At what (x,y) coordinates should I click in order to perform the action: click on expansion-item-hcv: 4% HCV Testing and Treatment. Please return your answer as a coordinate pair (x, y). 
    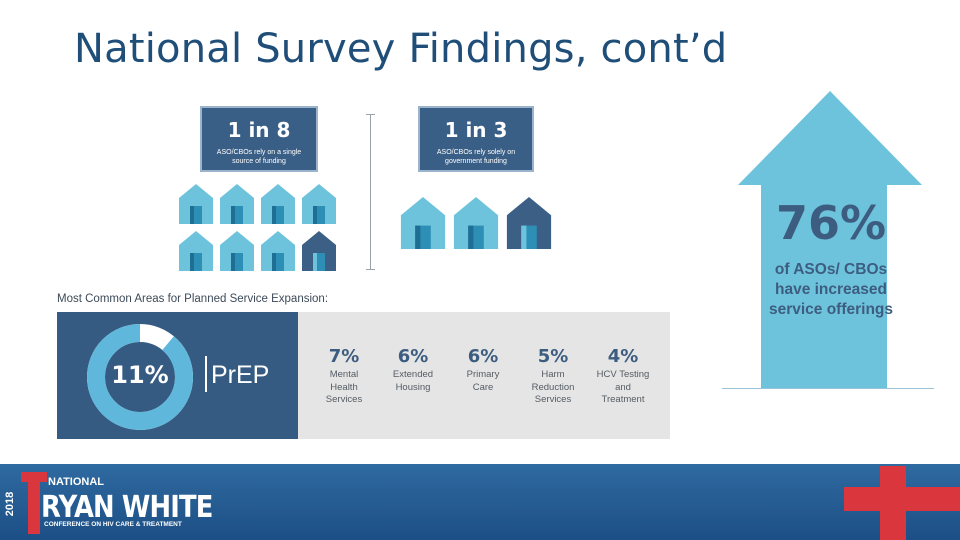
    Looking at the image, I should click on (623, 376).